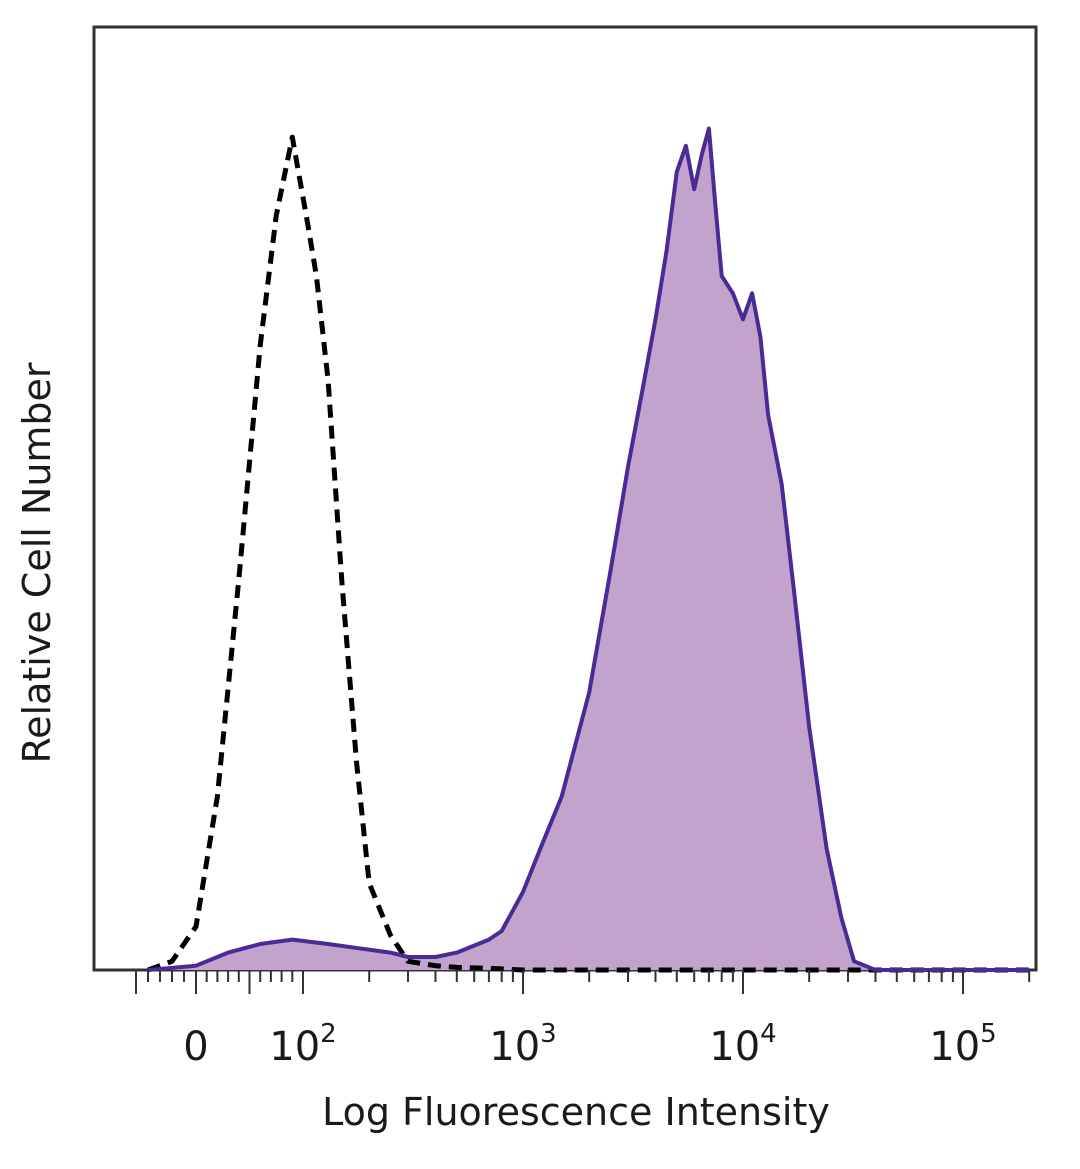  Describe the element at coordinates (37, 562) in the screenshot. I see `y-axis-label: Relative Cell Number` at that location.